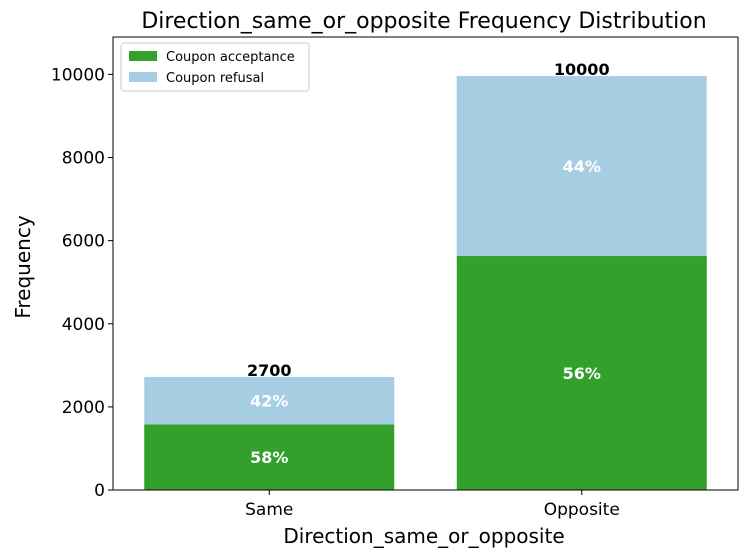  I want to click on y-tick-label: 4000, so click(83, 325).